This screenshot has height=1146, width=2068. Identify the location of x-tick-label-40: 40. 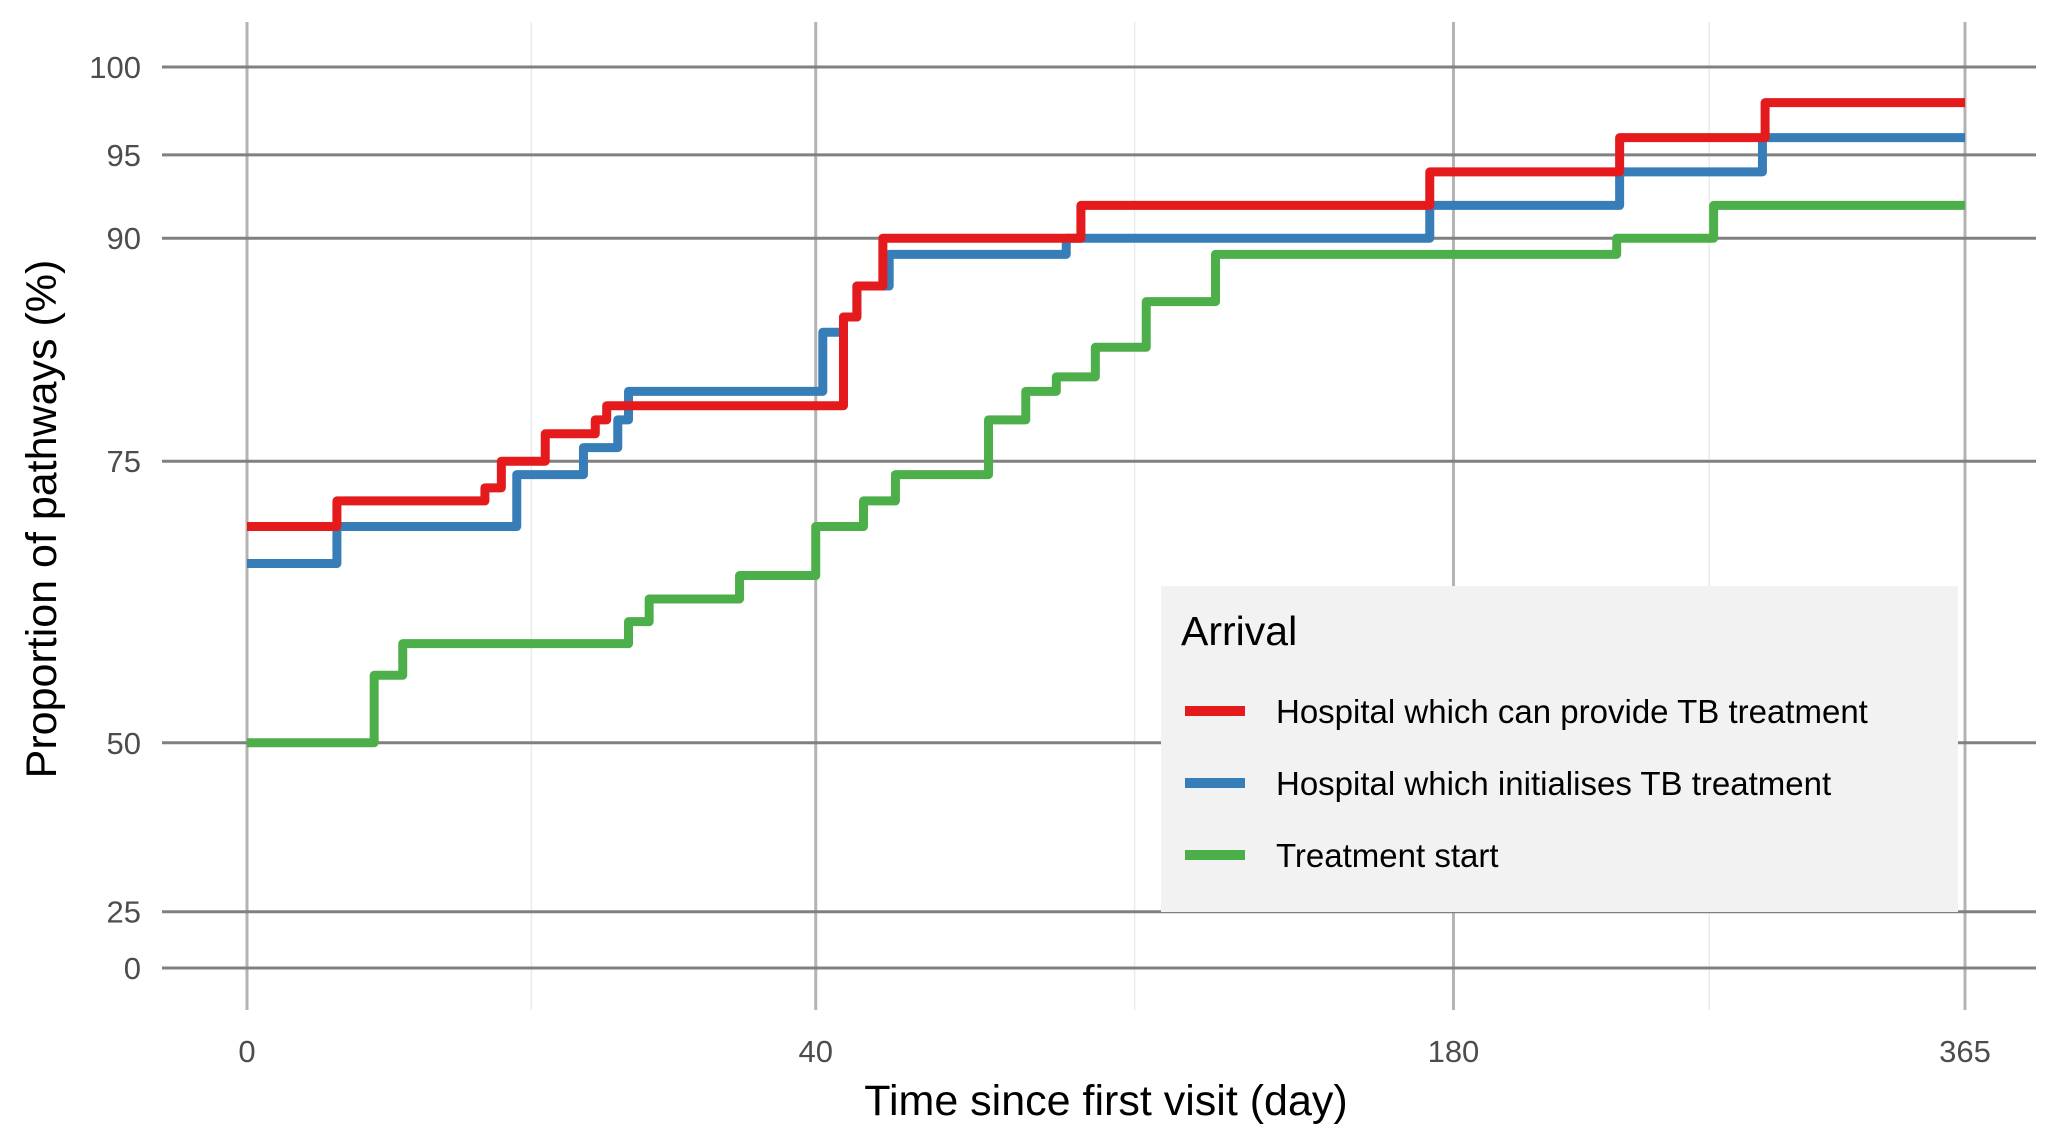
(815, 1051).